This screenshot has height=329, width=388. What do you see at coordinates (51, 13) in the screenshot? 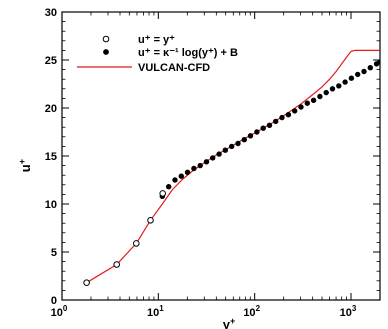
I see `y-tick-label: 30` at bounding box center [51, 13].